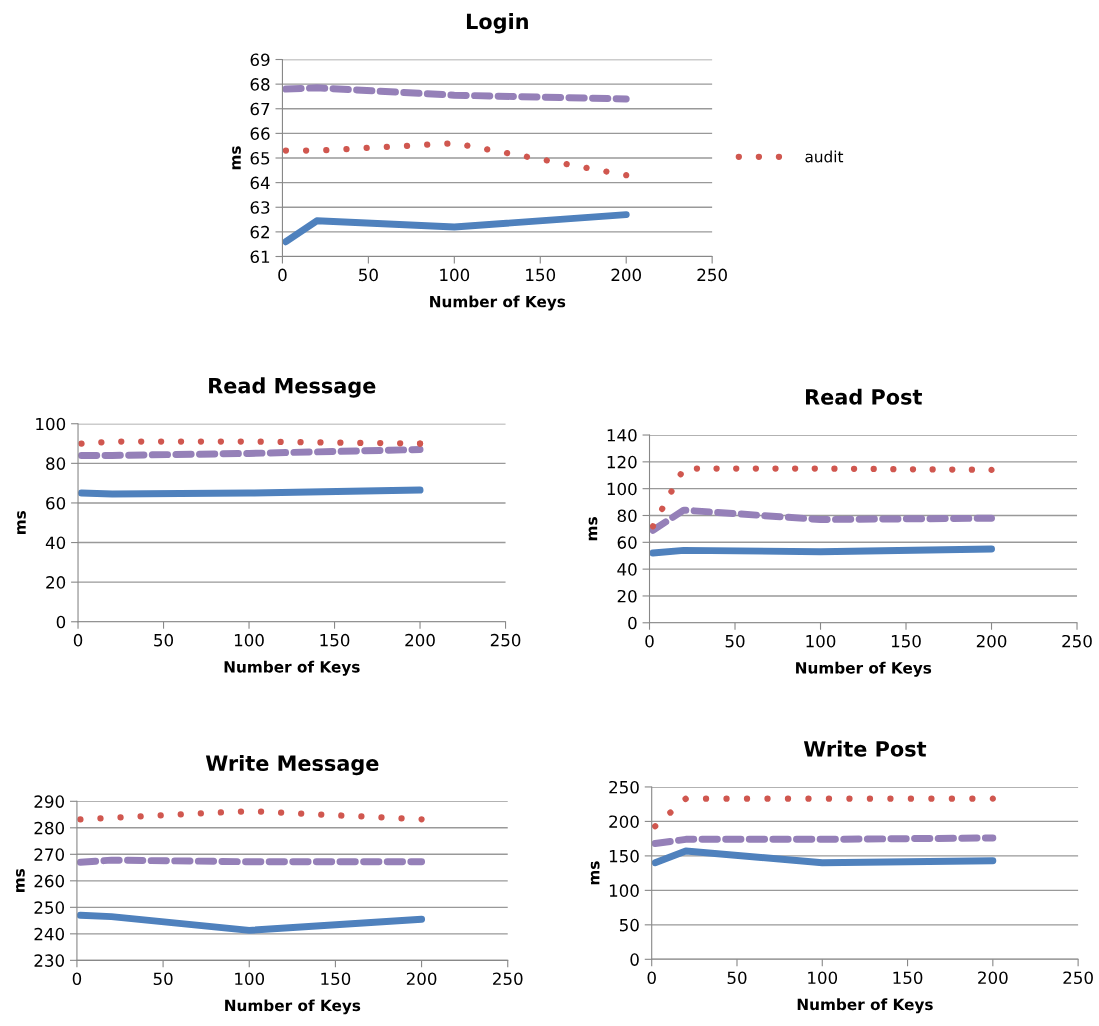 Image resolution: width=1099 pixels, height=1026 pixels. I want to click on y-tick-label: 200, so click(624, 821).